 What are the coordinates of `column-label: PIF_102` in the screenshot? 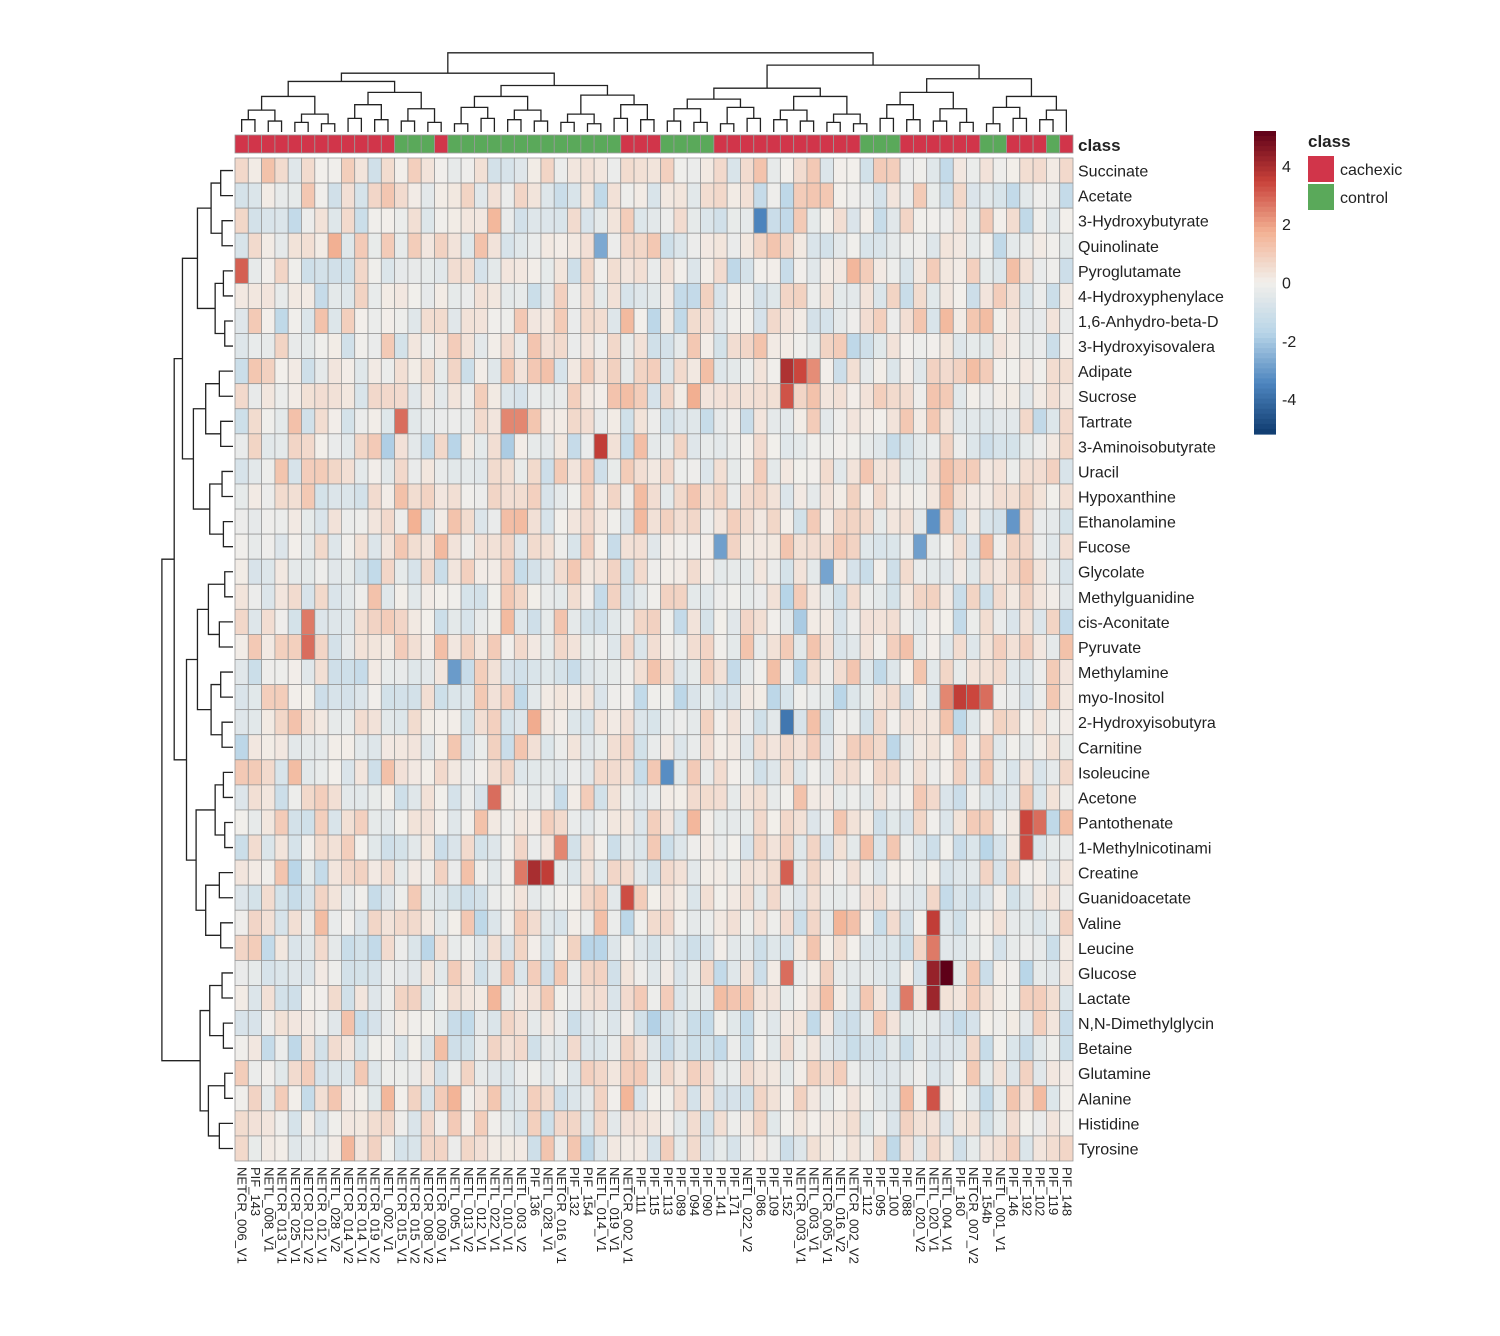 It's located at (1040, 1191).